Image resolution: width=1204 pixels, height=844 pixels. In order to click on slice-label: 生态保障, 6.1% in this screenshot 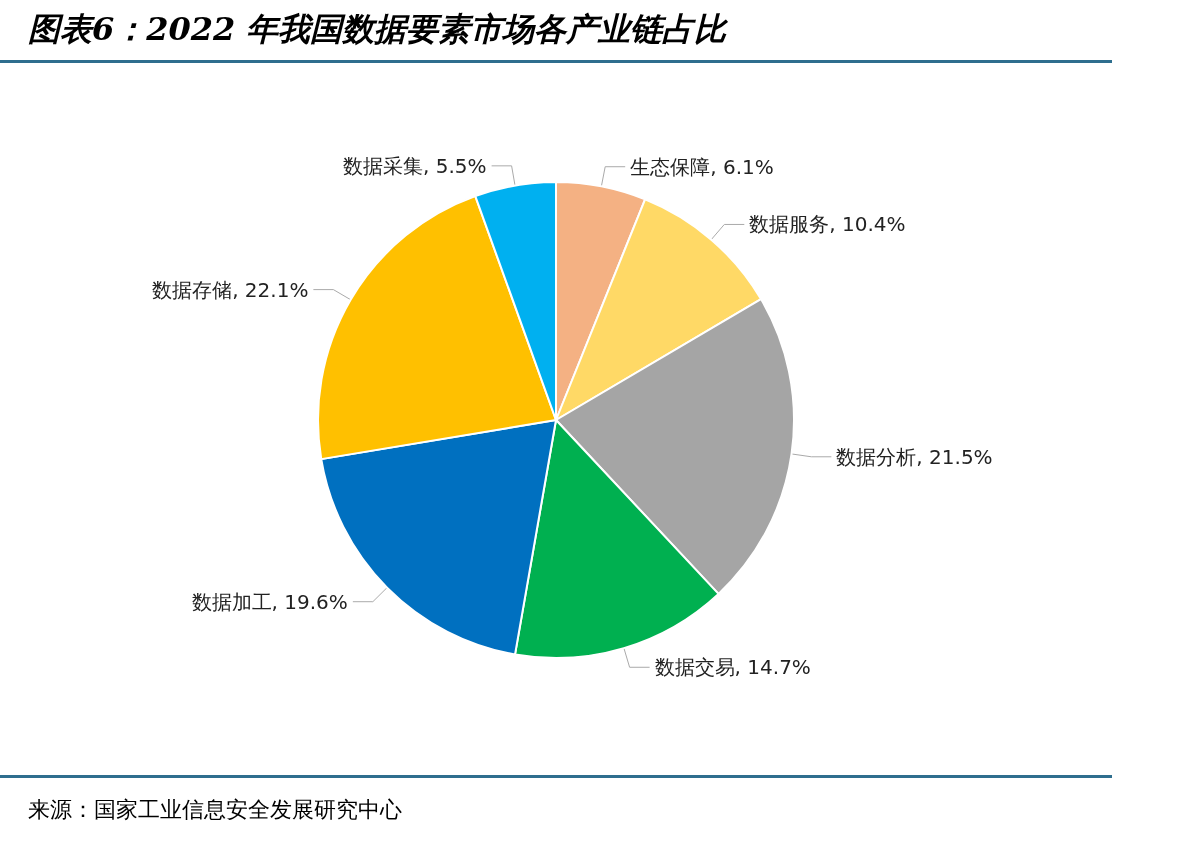, I will do `click(702, 166)`.